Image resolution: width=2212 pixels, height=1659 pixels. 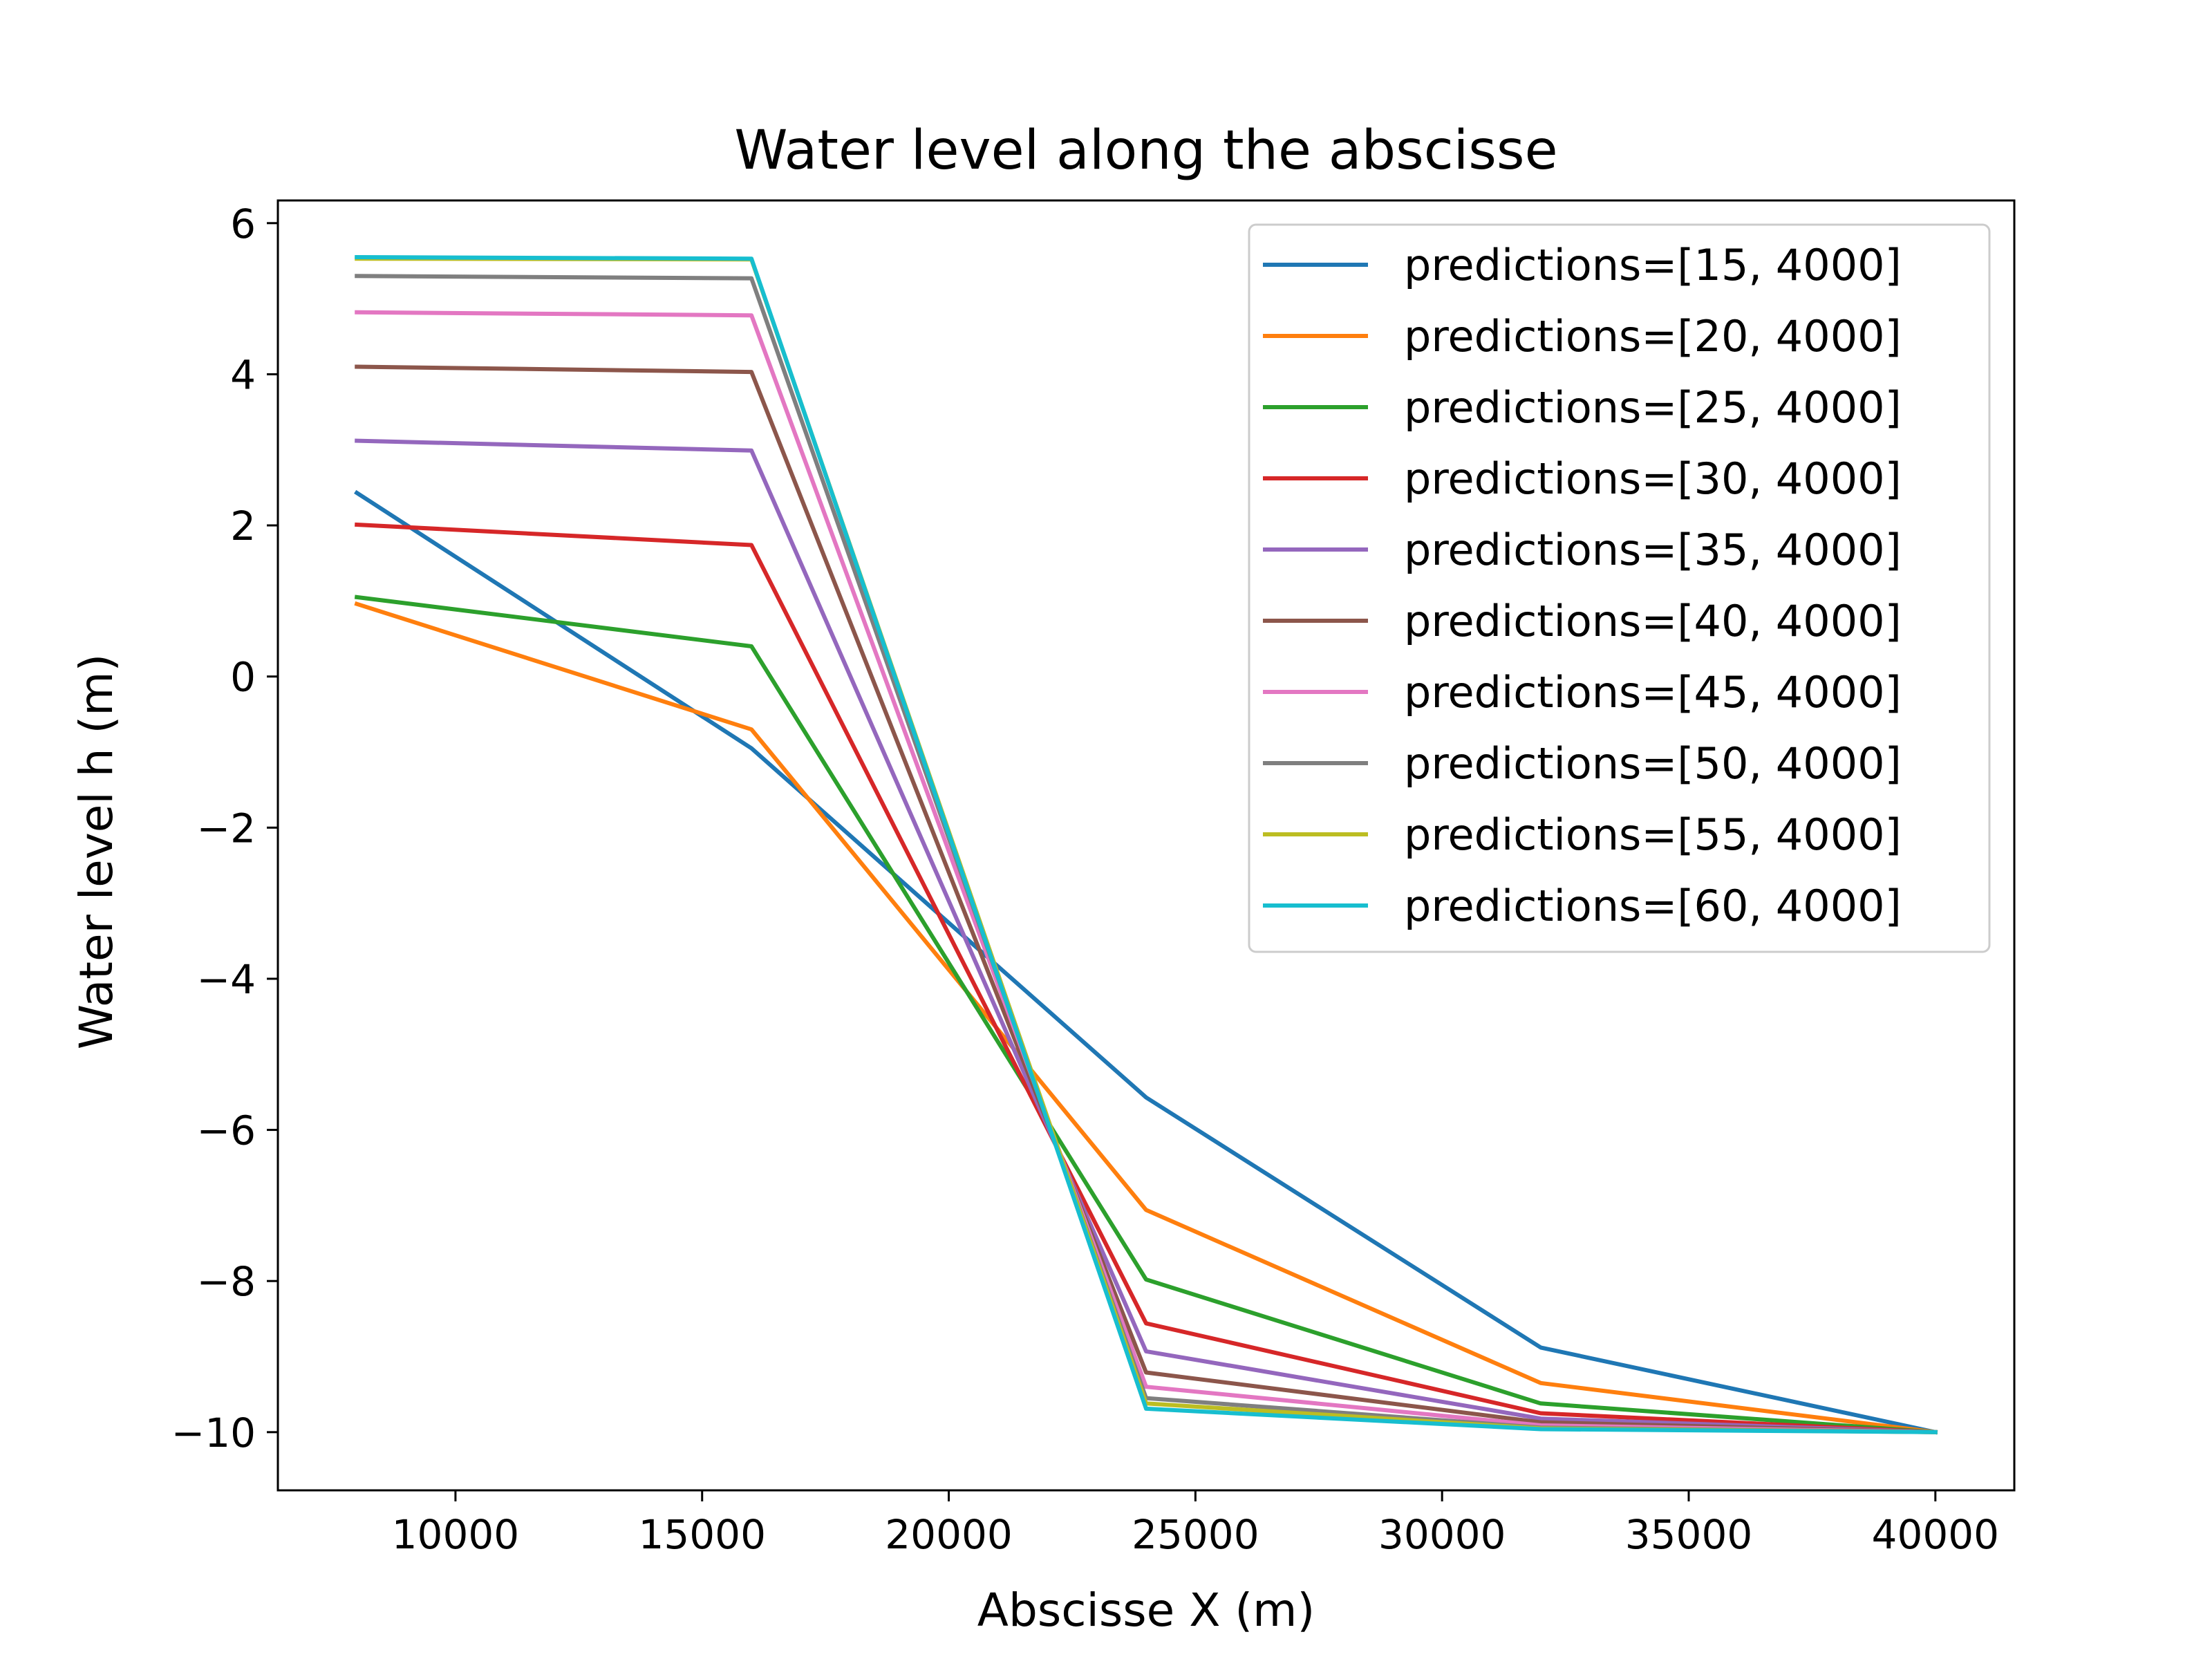 What do you see at coordinates (1689, 1535) in the screenshot?
I see `x-tick-label: 35000` at bounding box center [1689, 1535].